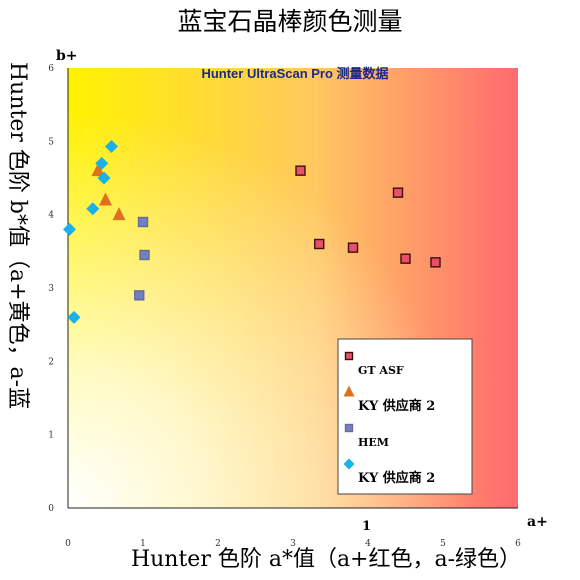 The height and width of the screenshot is (580, 580). I want to click on legend-label: HEM, so click(373, 442).